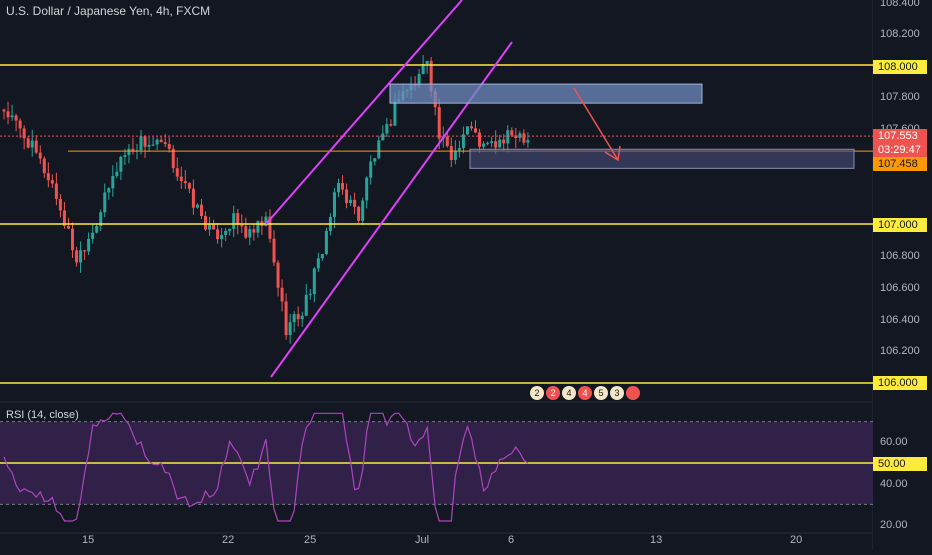 This screenshot has width=932, height=555. What do you see at coordinates (900, 34) in the screenshot?
I see `price-tick: 108.200` at bounding box center [900, 34].